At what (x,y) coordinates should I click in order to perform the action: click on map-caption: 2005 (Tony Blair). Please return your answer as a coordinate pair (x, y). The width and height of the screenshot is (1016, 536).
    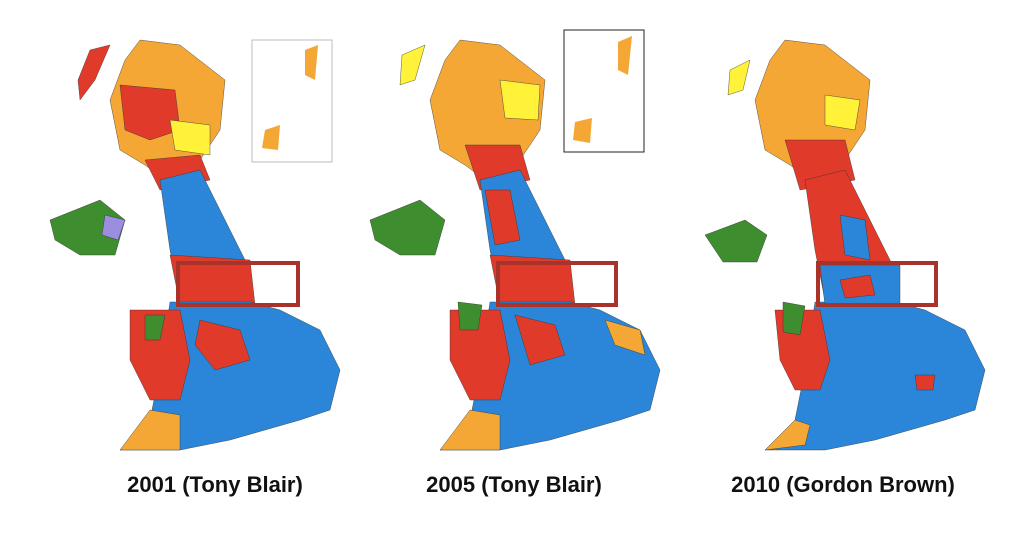
    Looking at the image, I should click on (514, 484).